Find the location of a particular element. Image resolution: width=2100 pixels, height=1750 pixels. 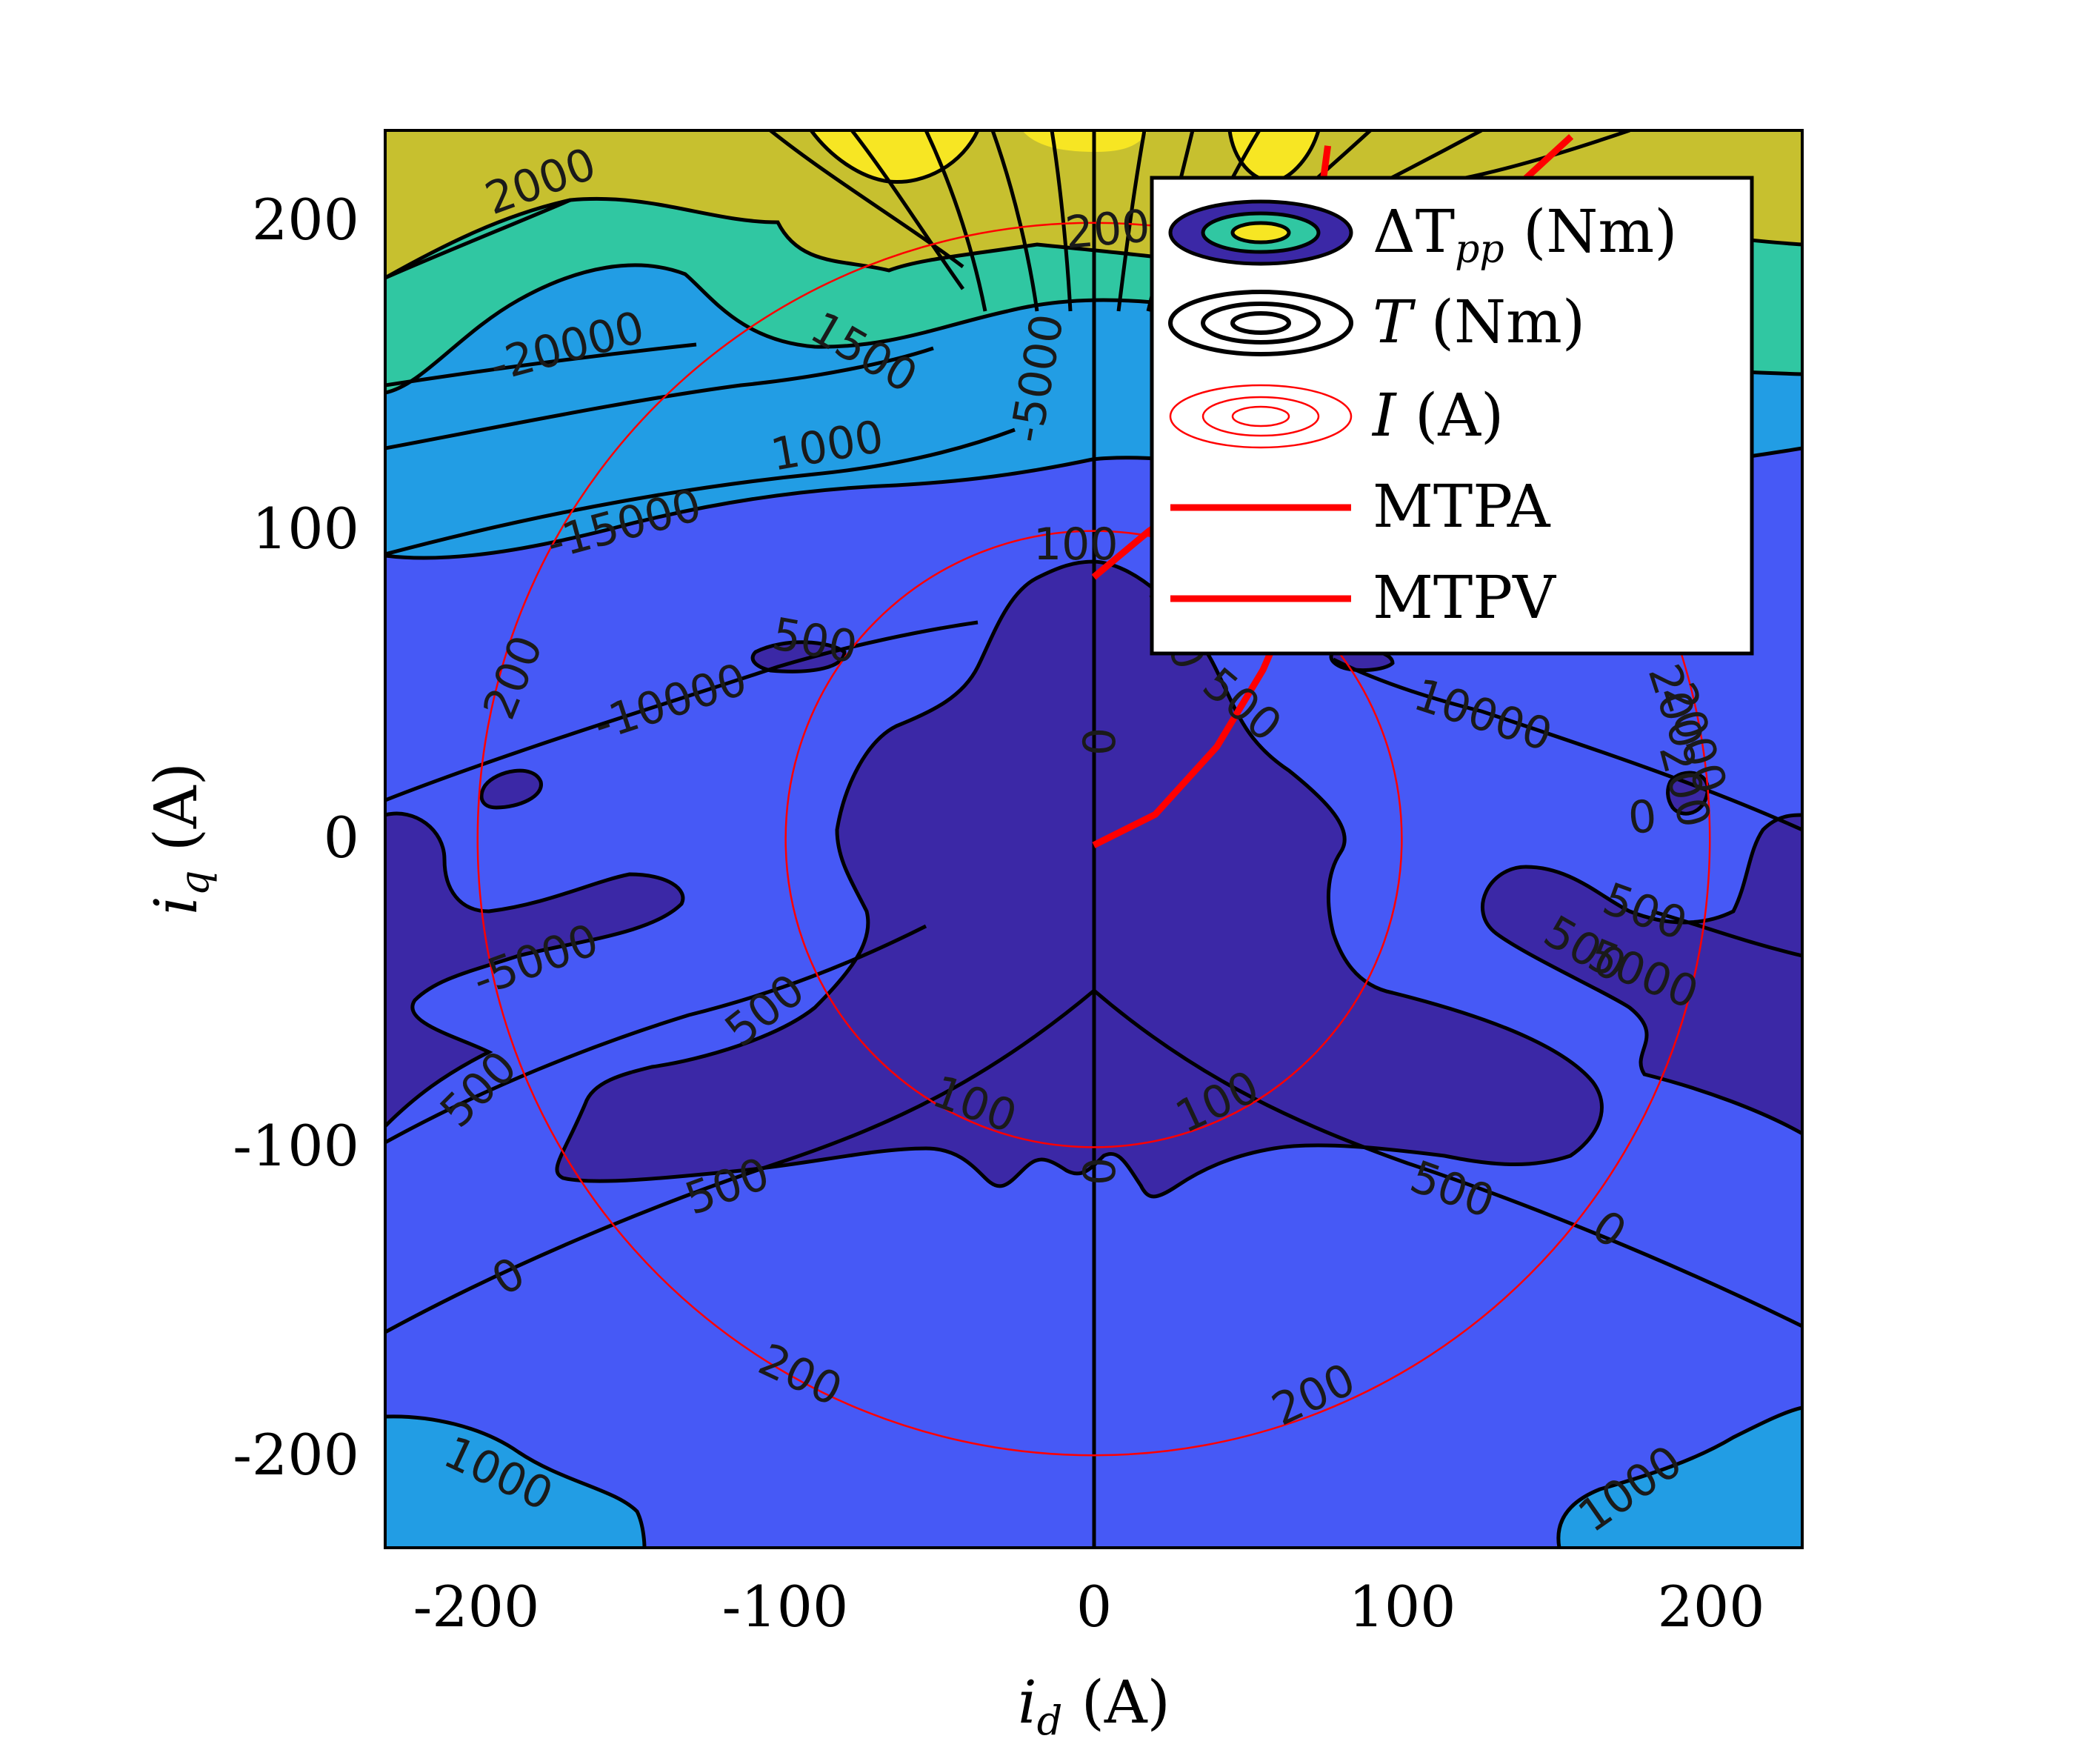

black-contour-swatch-icon is located at coordinates (1260, 323).